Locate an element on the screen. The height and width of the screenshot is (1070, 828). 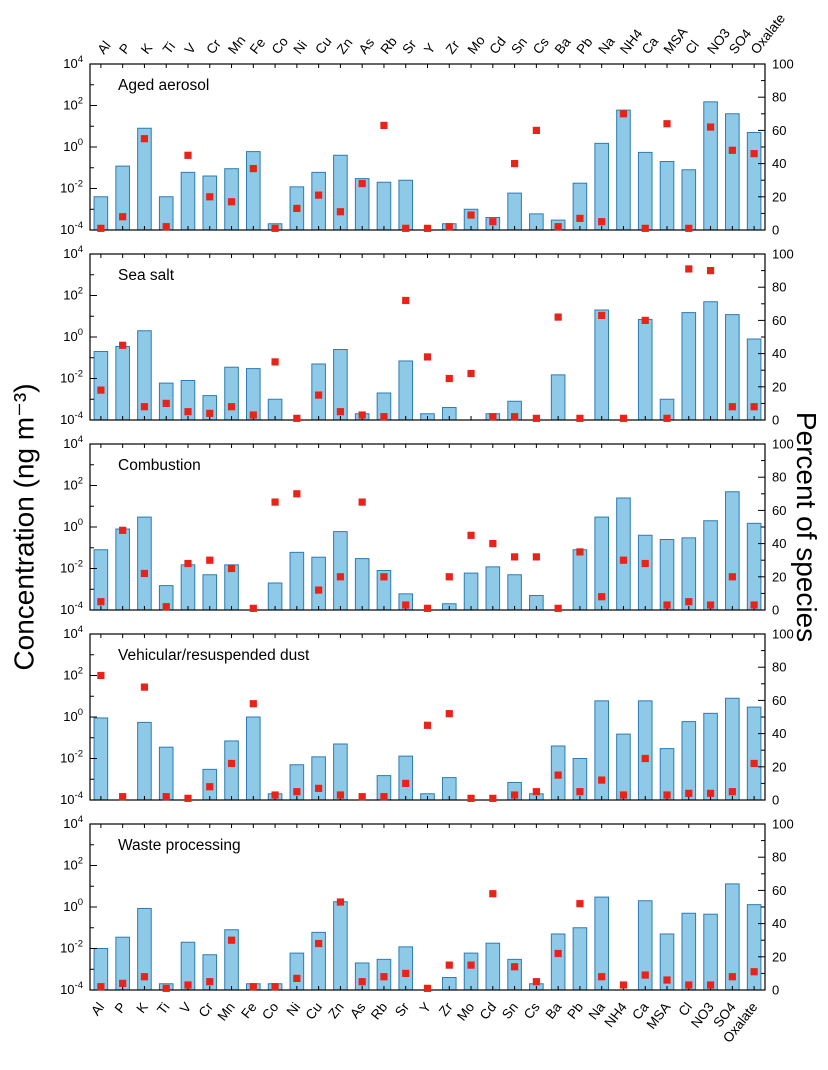
top-category-label: NO3 is located at coordinates (718, 41).